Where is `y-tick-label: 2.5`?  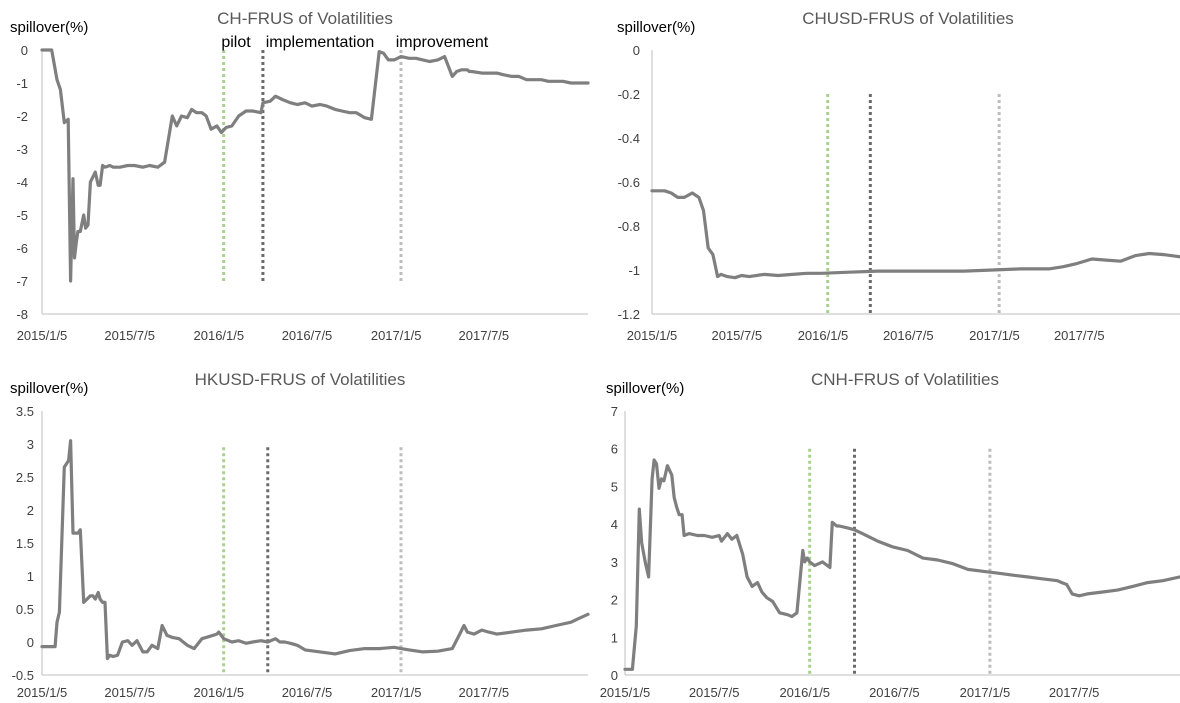
y-tick-label: 2.5 is located at coordinates (25, 477).